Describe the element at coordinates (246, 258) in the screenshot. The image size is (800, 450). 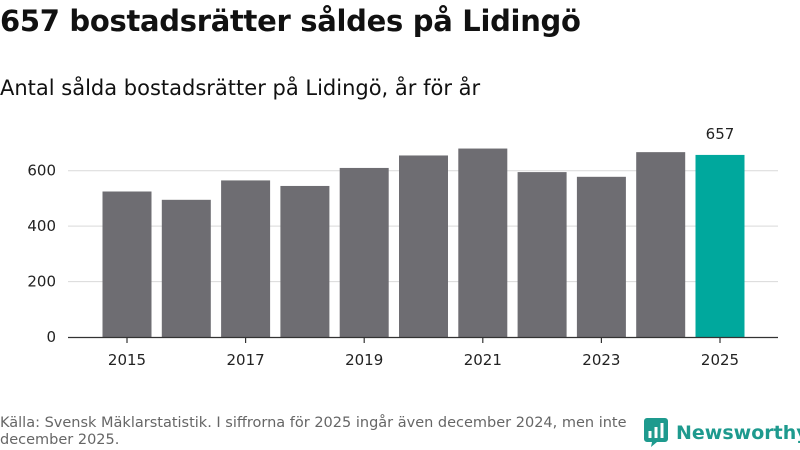
I see `bar-2017` at that location.